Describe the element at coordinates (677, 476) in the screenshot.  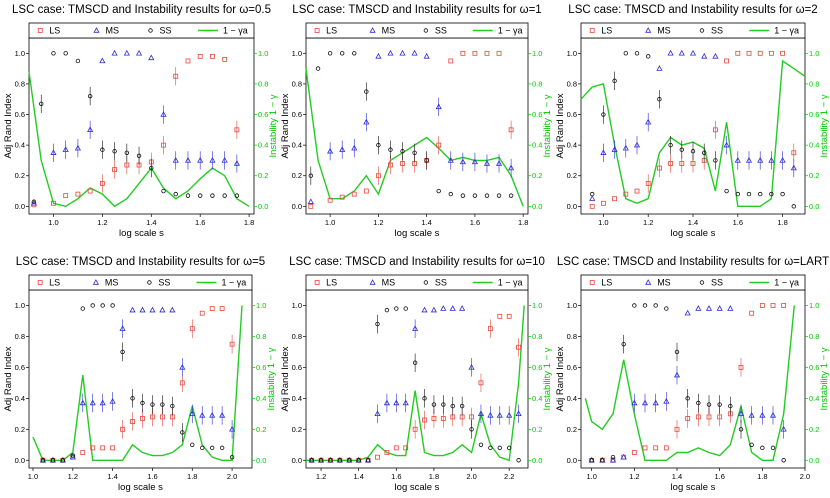
I see `x-tick-label: 1.4` at that location.